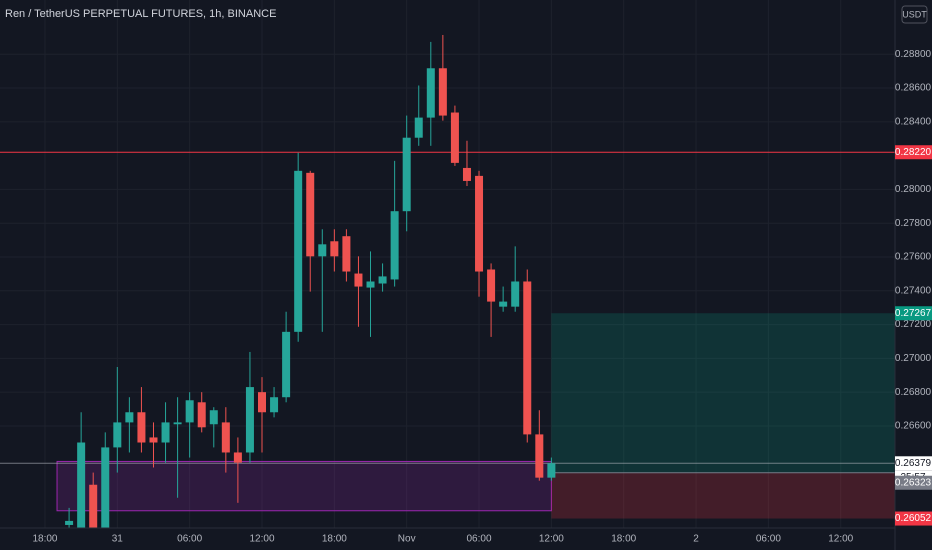 This screenshot has width=932, height=550. I want to click on y-tick-label: 0.27200, so click(913, 324).